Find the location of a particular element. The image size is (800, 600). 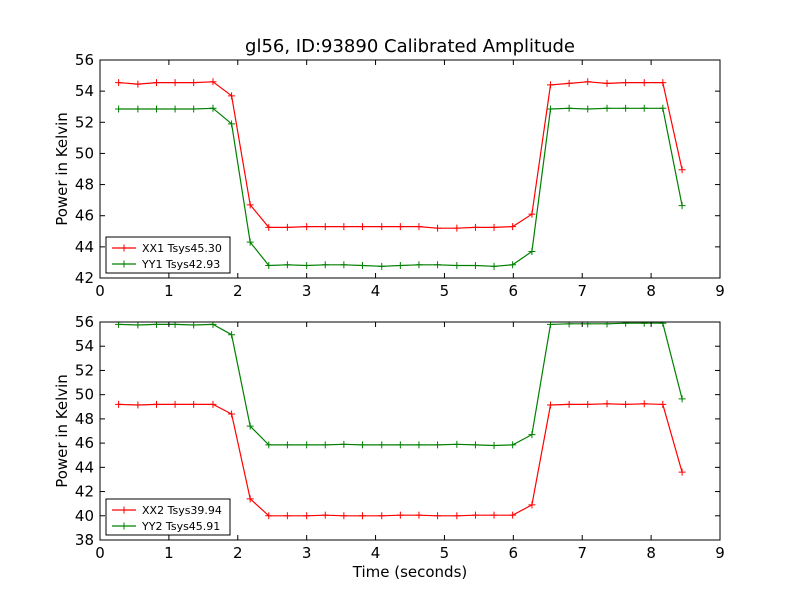

x-tick-label: 6 is located at coordinates (514, 291).